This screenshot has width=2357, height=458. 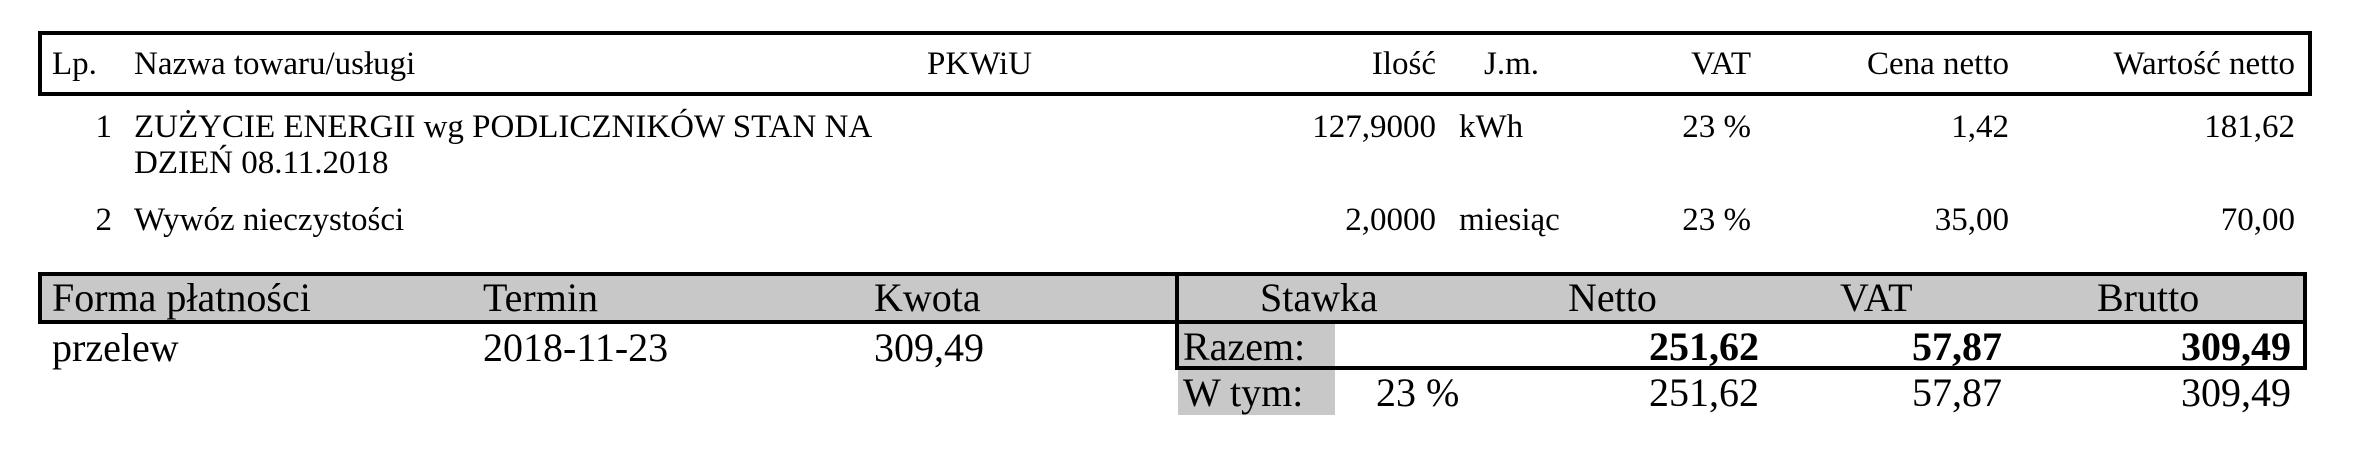 What do you see at coordinates (115, 347) in the screenshot?
I see `payment-method: przelew` at bounding box center [115, 347].